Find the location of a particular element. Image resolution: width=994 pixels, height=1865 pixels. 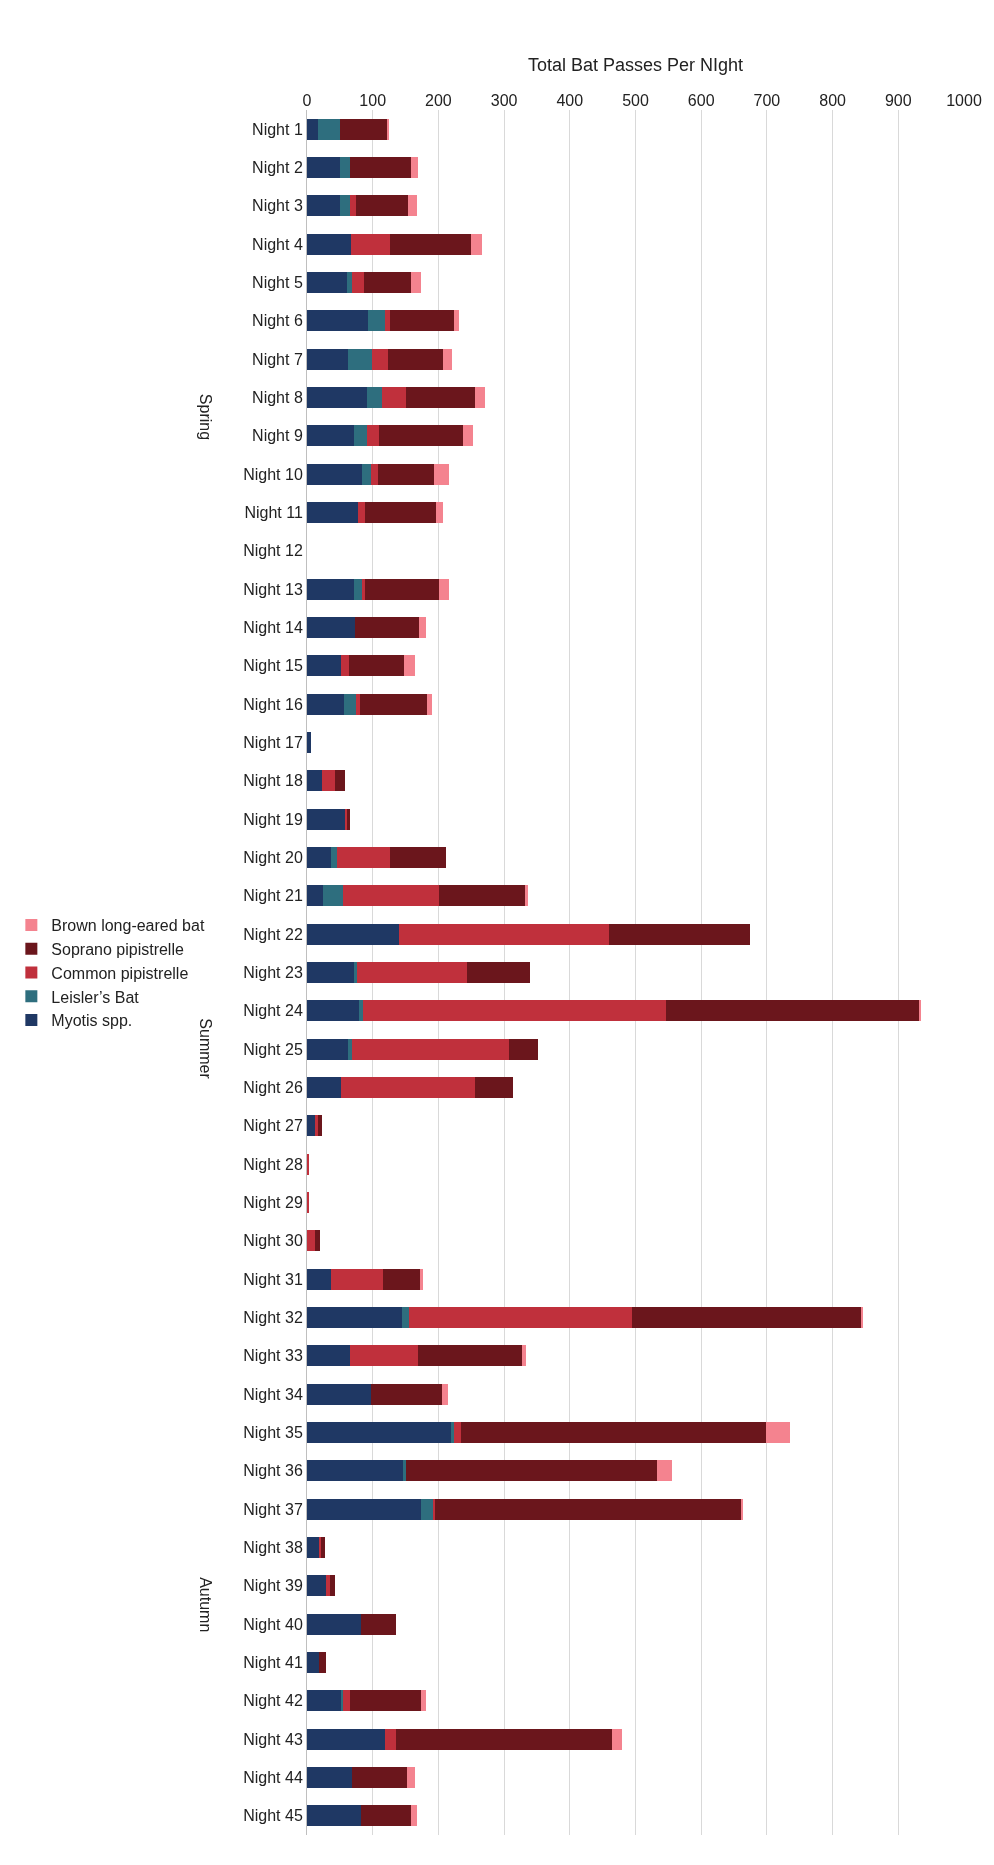

y-tick-label: Night 6 is located at coordinates (277, 321).